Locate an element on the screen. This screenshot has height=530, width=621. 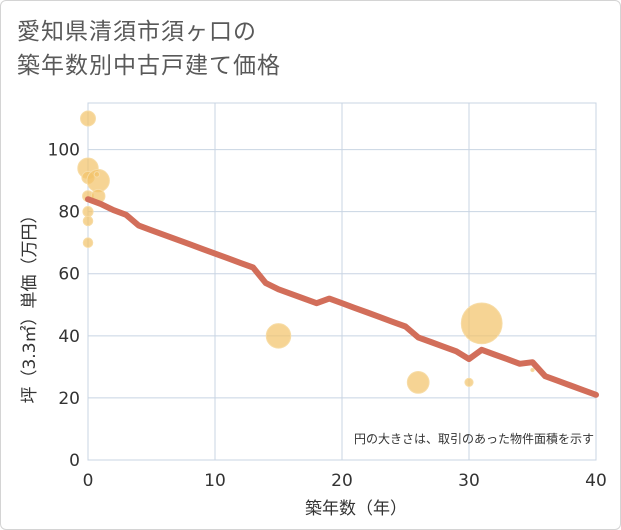
x-tick-label: 10 is located at coordinates (215, 481).